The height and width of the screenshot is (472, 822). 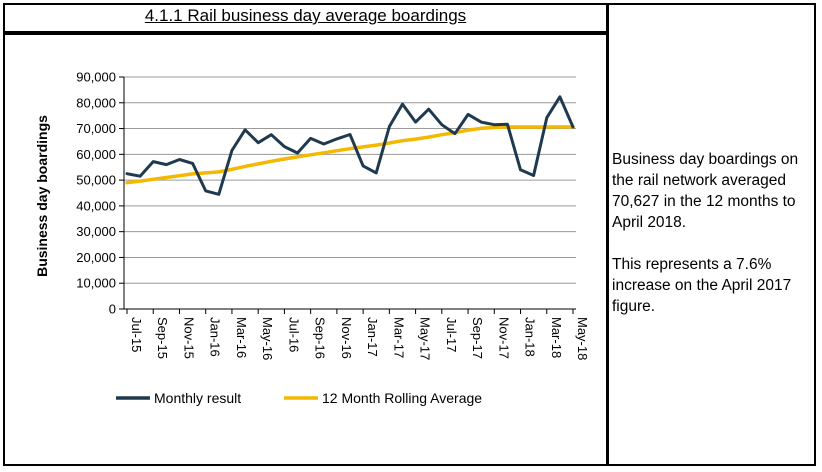 I want to click on x-tick-label: Nov-15, so click(x=188, y=338).